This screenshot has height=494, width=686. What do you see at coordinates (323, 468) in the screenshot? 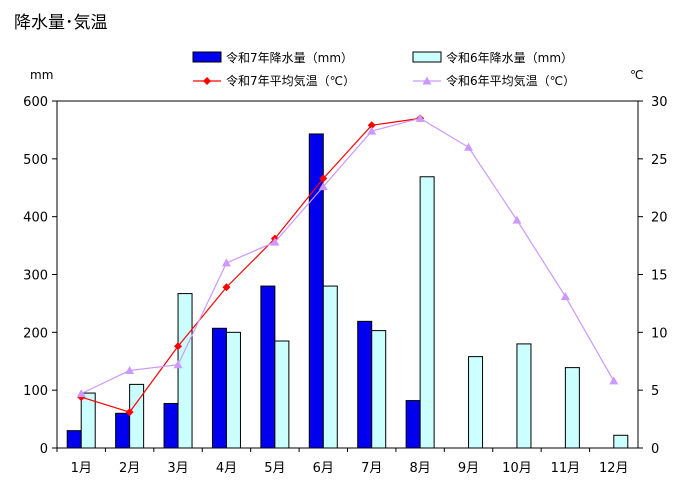
I see `x-tick-label: 6月` at bounding box center [323, 468].